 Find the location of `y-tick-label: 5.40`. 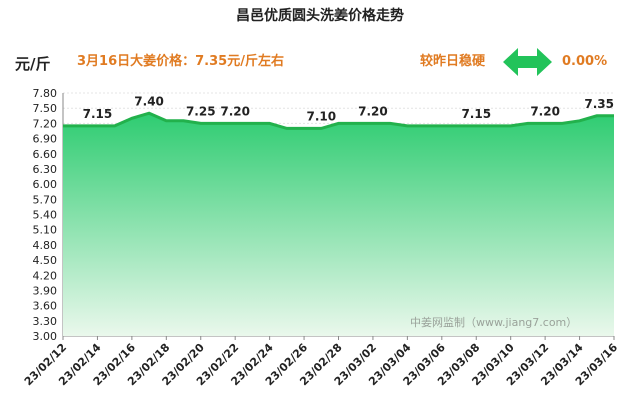

y-tick-label: 5.40 is located at coordinates (45, 215).